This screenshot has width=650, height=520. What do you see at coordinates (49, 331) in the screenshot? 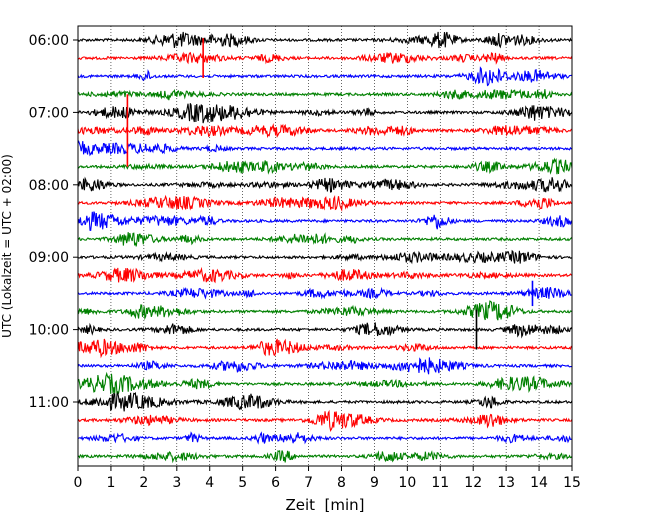
I see `y-tick-label: 10:00` at bounding box center [49, 331].